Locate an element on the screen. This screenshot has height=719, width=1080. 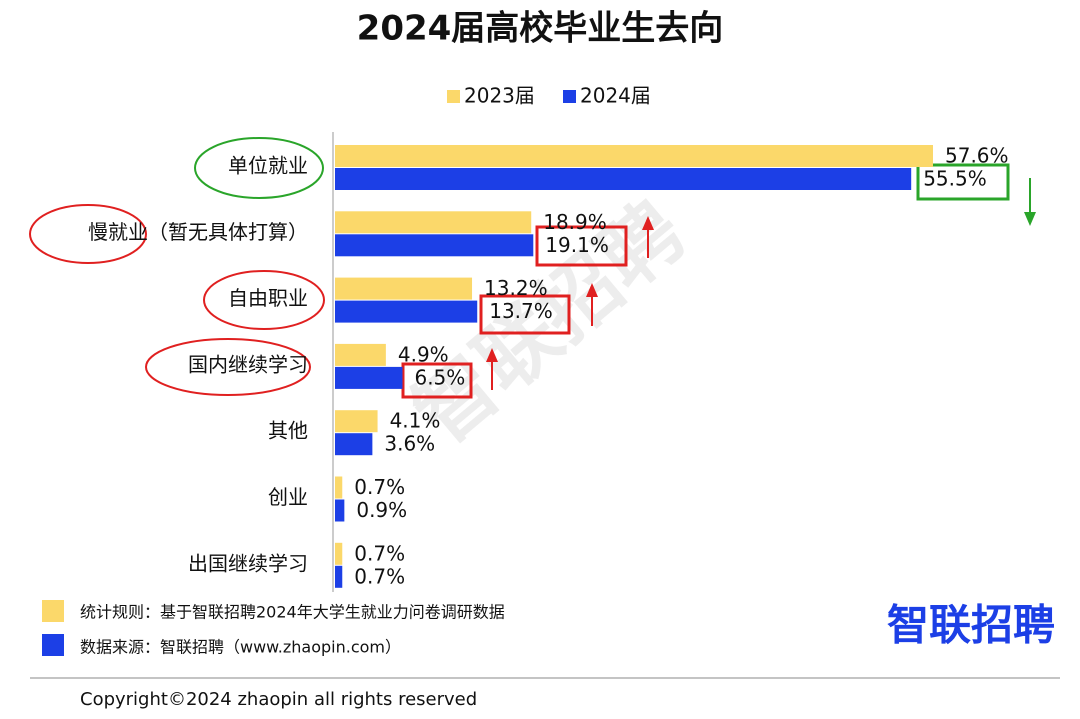
chart-title: 2024届高校毕业生去向 is located at coordinates (540, 29).